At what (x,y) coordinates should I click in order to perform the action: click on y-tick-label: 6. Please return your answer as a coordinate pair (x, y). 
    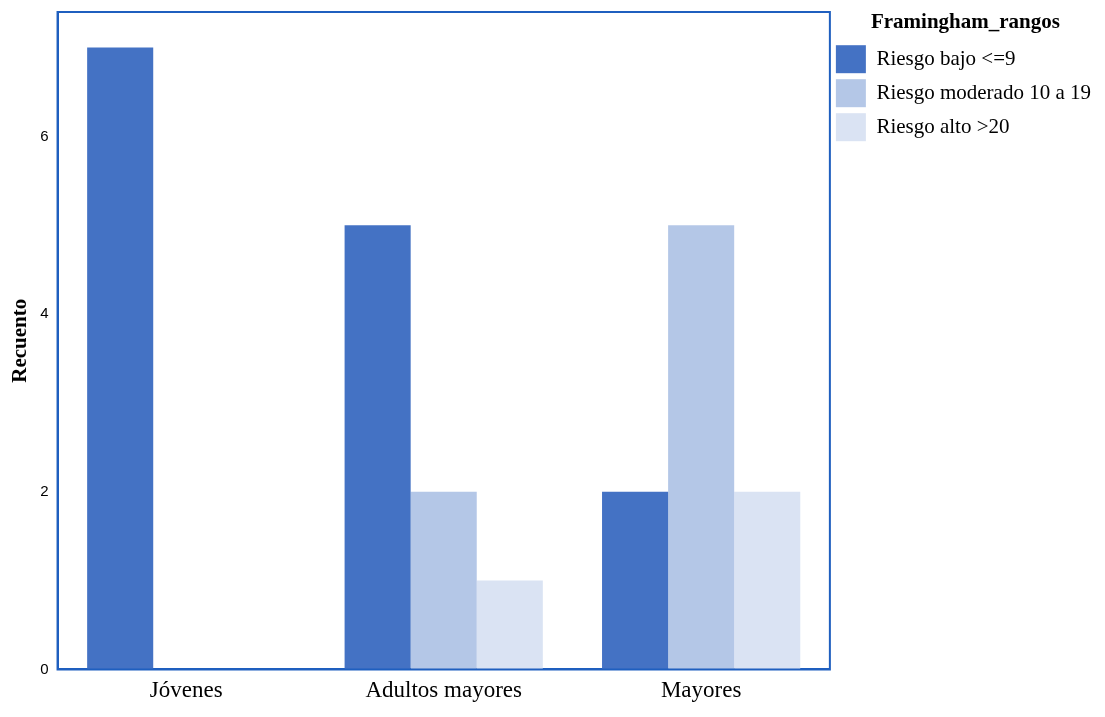
    Looking at the image, I should click on (44, 135).